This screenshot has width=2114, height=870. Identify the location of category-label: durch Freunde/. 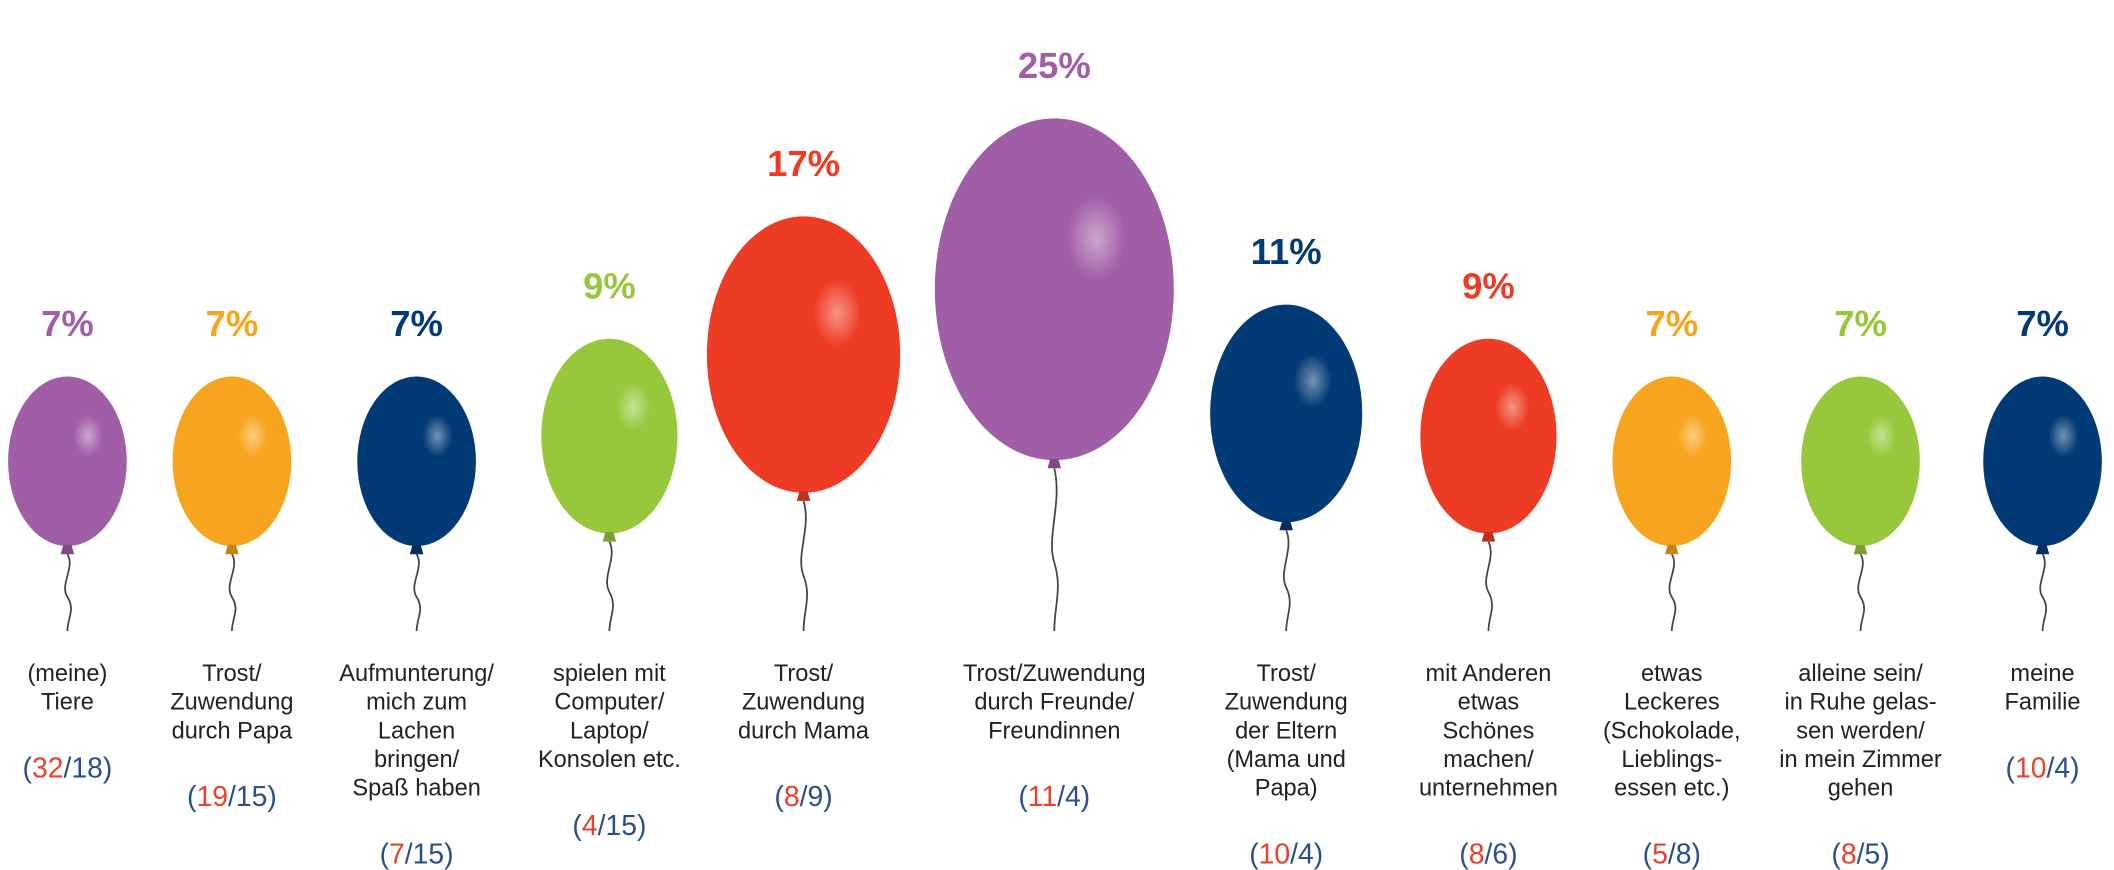
(1054, 702).